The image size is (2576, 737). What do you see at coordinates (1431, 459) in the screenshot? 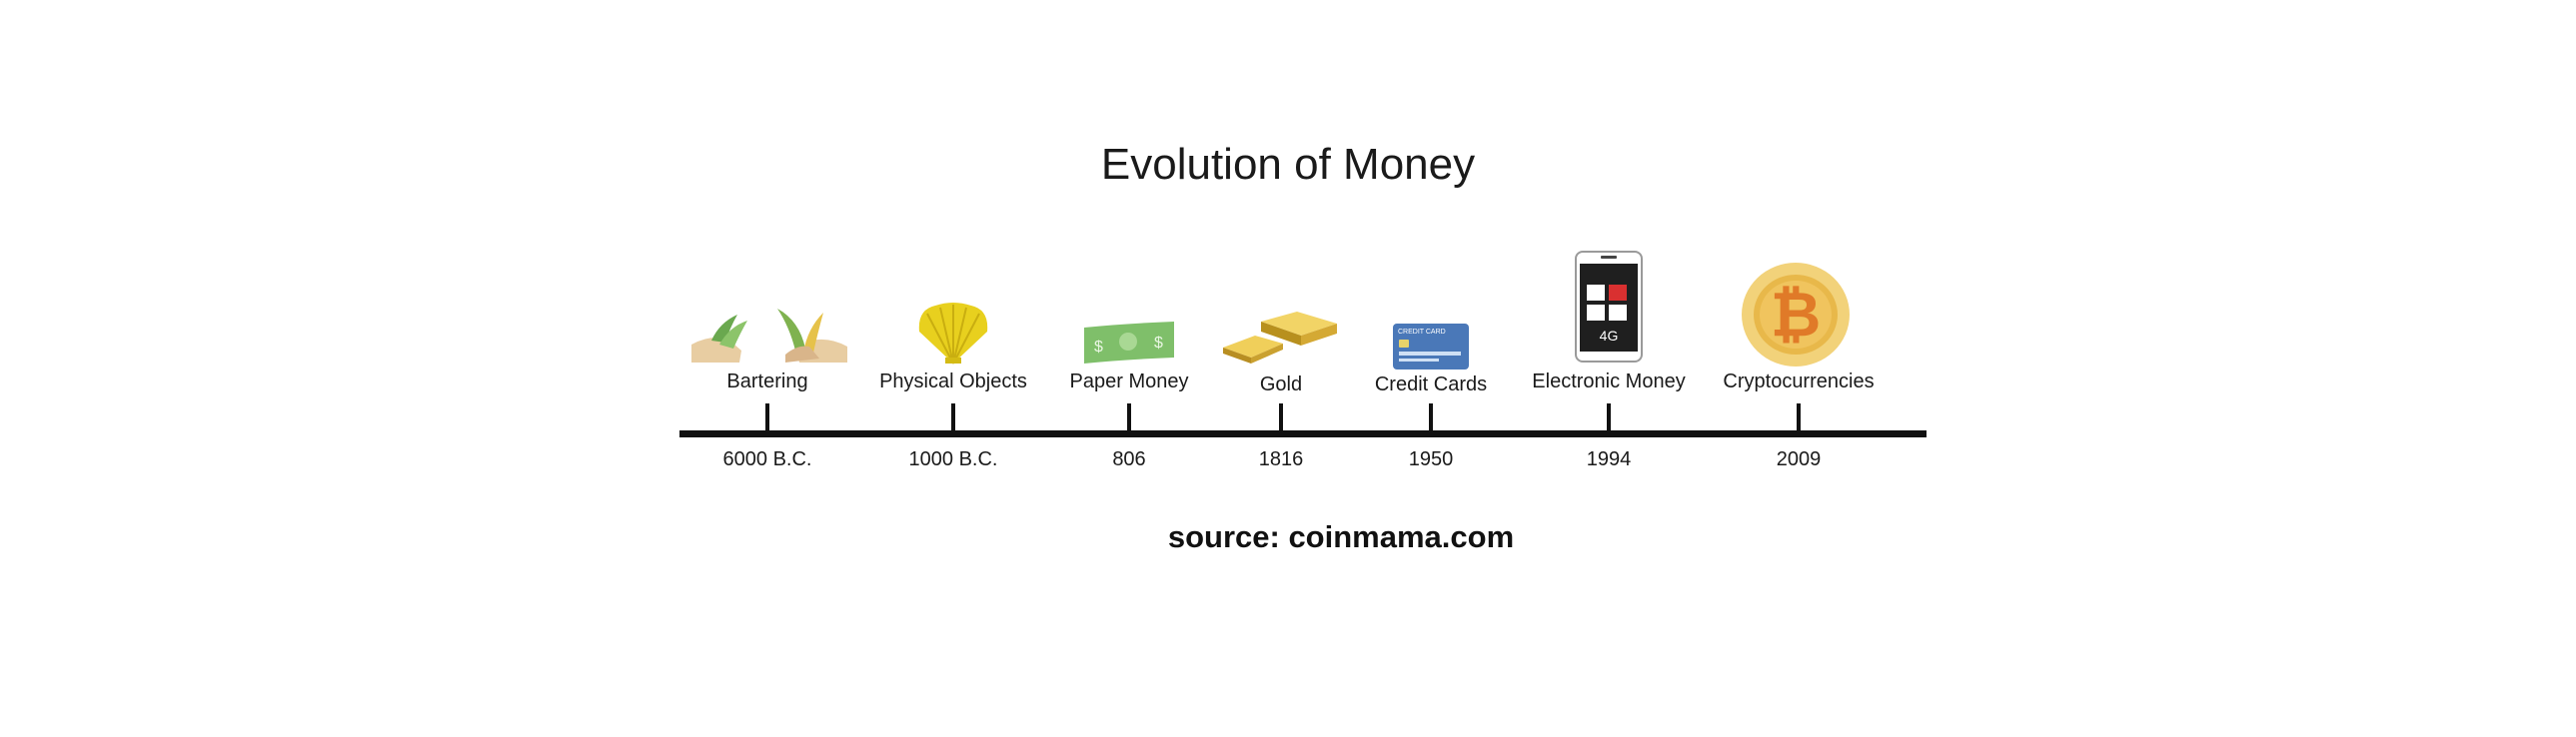
I see `year-label-1950: 1950` at bounding box center [1431, 459].